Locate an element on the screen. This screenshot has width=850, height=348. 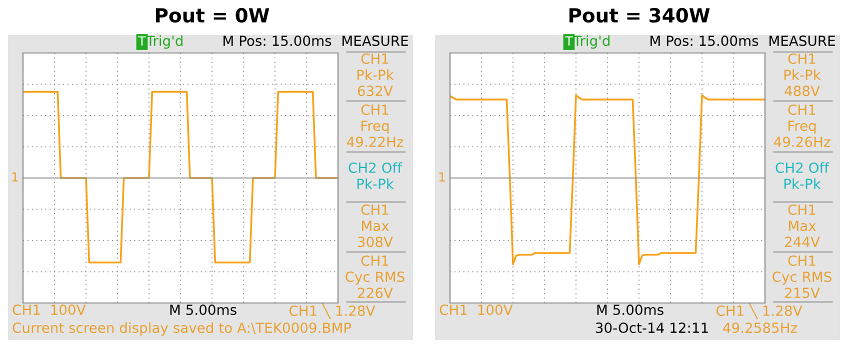
text: Current screen display saved to A:\TEK0009.BMP is located at coordinates (182, 329).